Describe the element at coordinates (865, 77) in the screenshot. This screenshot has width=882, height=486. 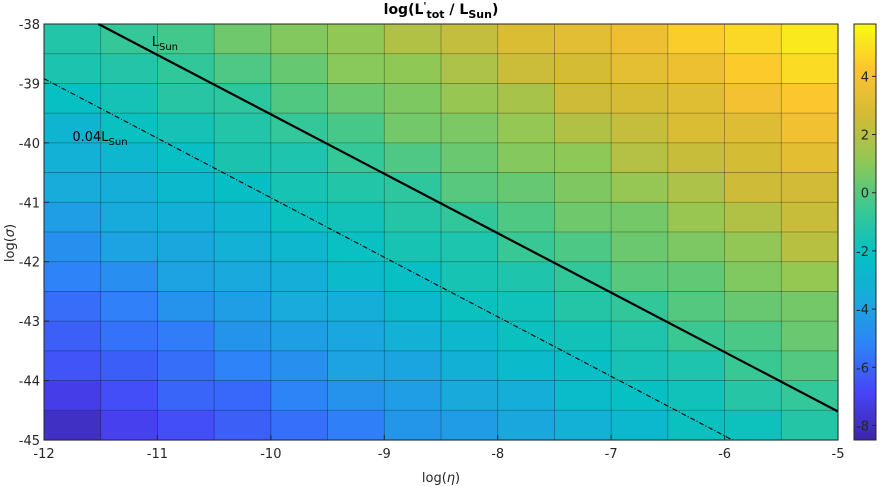
I see `colorbar-tick-label: 4` at that location.